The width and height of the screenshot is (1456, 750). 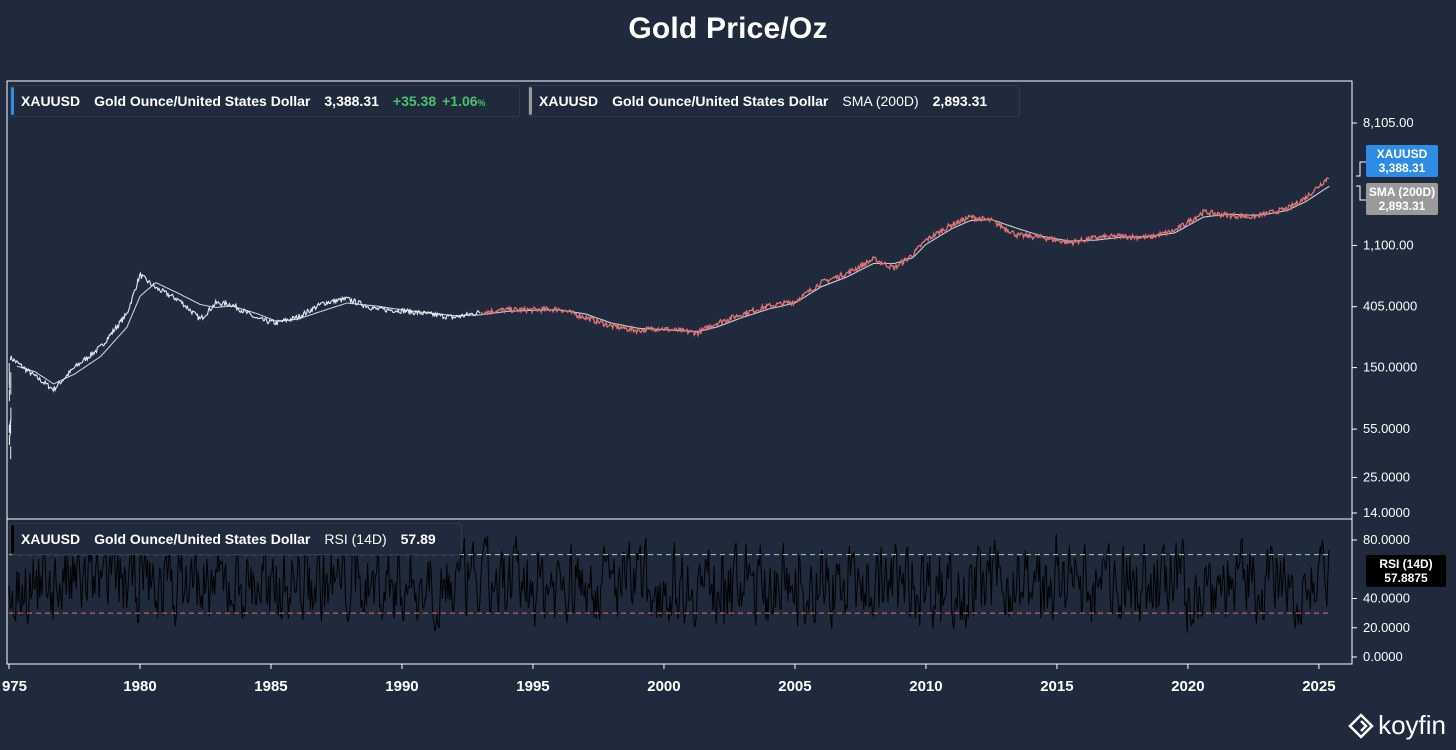 I want to click on rsi-y-tick-label: 40.0000, so click(x=1386, y=598).